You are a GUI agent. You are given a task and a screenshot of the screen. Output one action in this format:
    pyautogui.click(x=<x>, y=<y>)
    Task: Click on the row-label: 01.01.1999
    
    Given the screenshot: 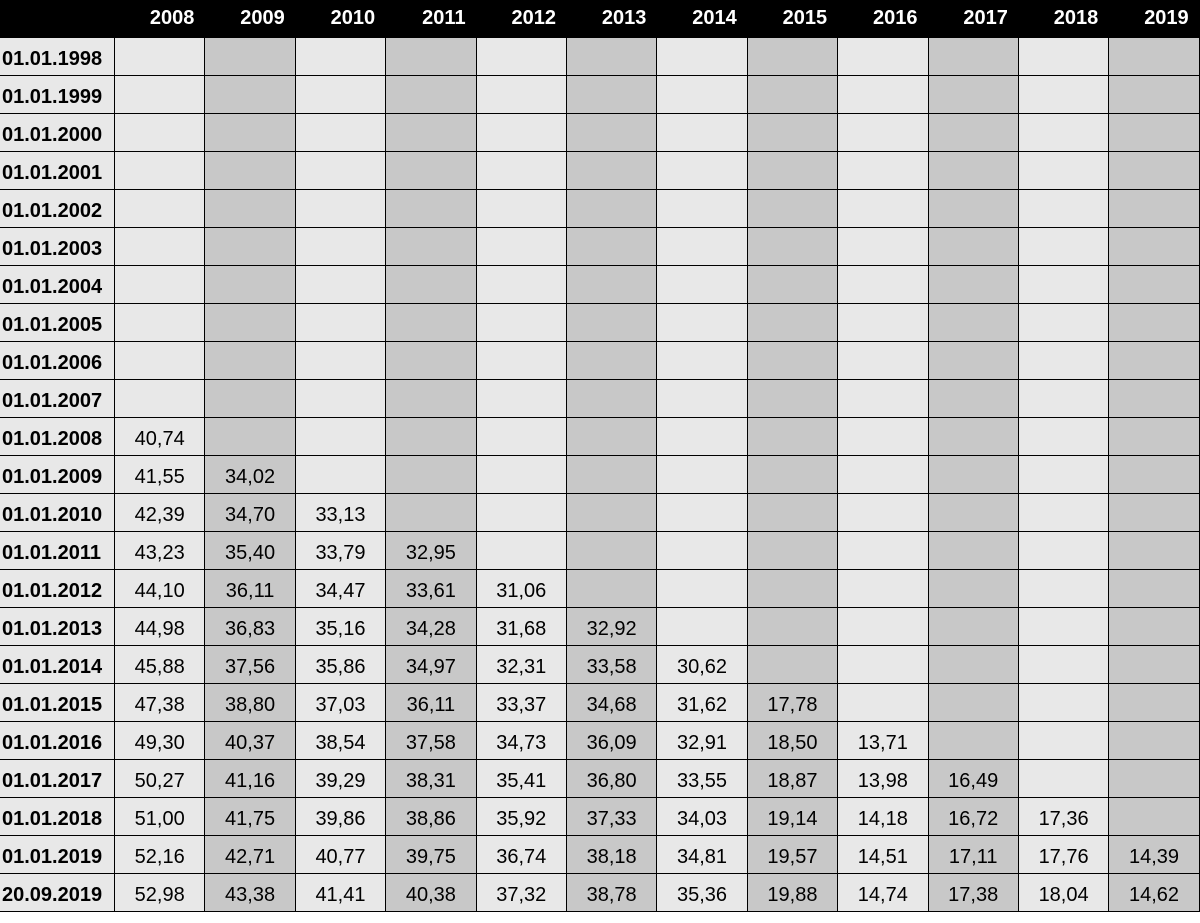 What is the action you would take?
    pyautogui.click(x=57, y=95)
    